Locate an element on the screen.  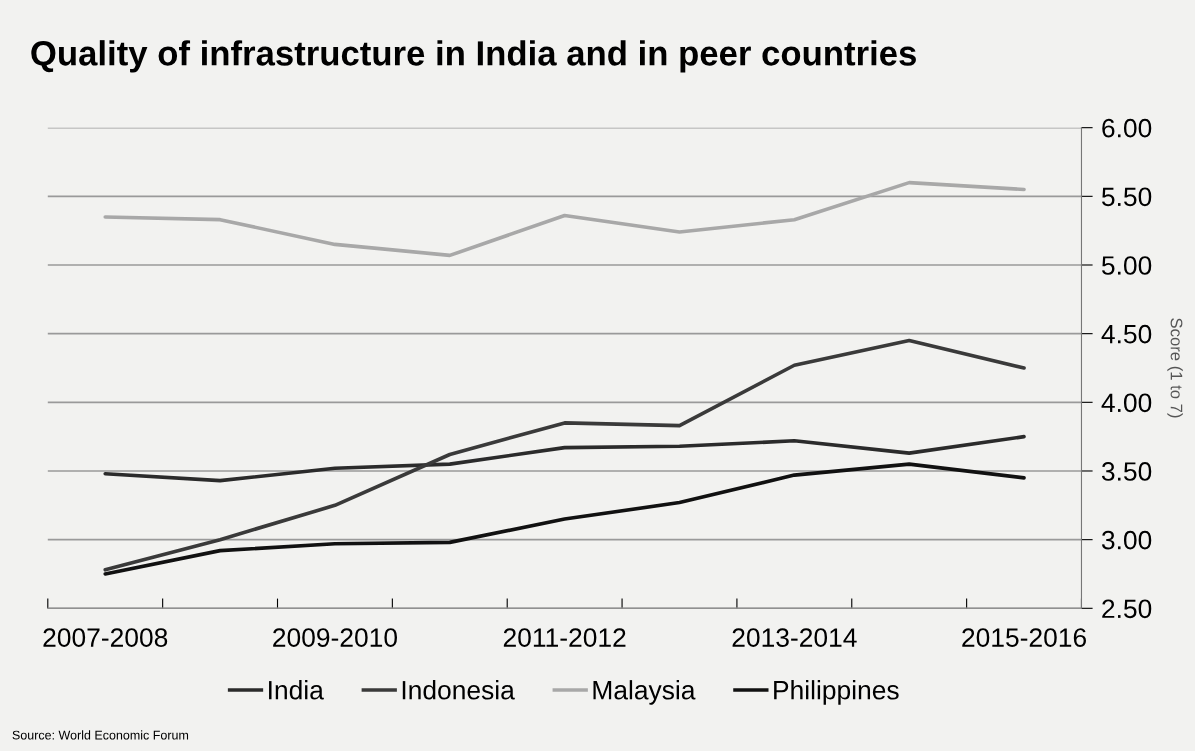
y-tick-label: 4.00 is located at coordinates (1126, 403).